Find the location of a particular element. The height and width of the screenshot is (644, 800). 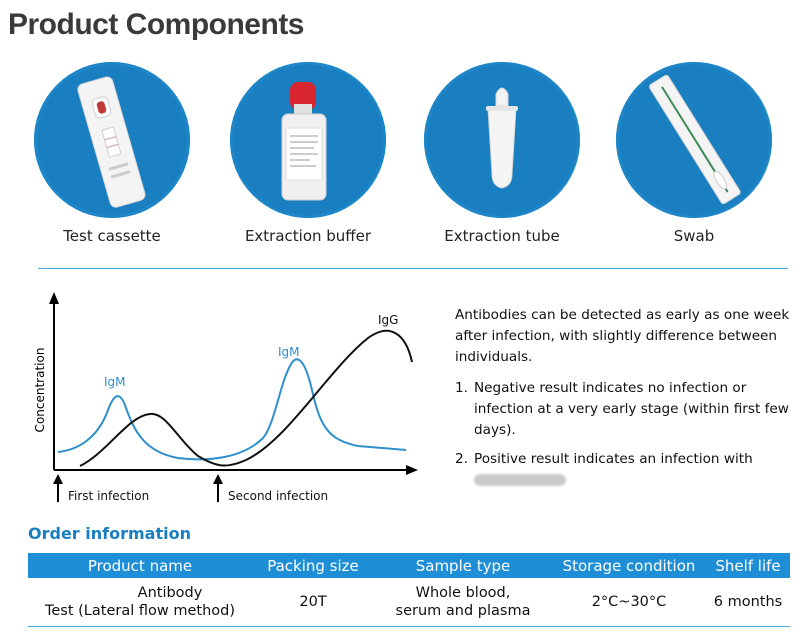

cell-sample-type: Whole blood, serum and plasma is located at coordinates (463, 602).